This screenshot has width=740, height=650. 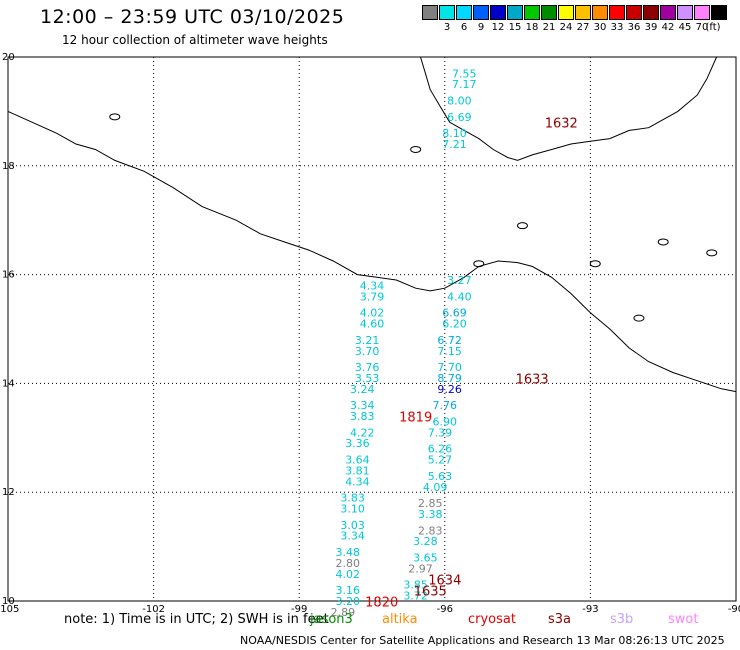 I want to click on wave-height-value: 2.97, so click(x=420, y=568).